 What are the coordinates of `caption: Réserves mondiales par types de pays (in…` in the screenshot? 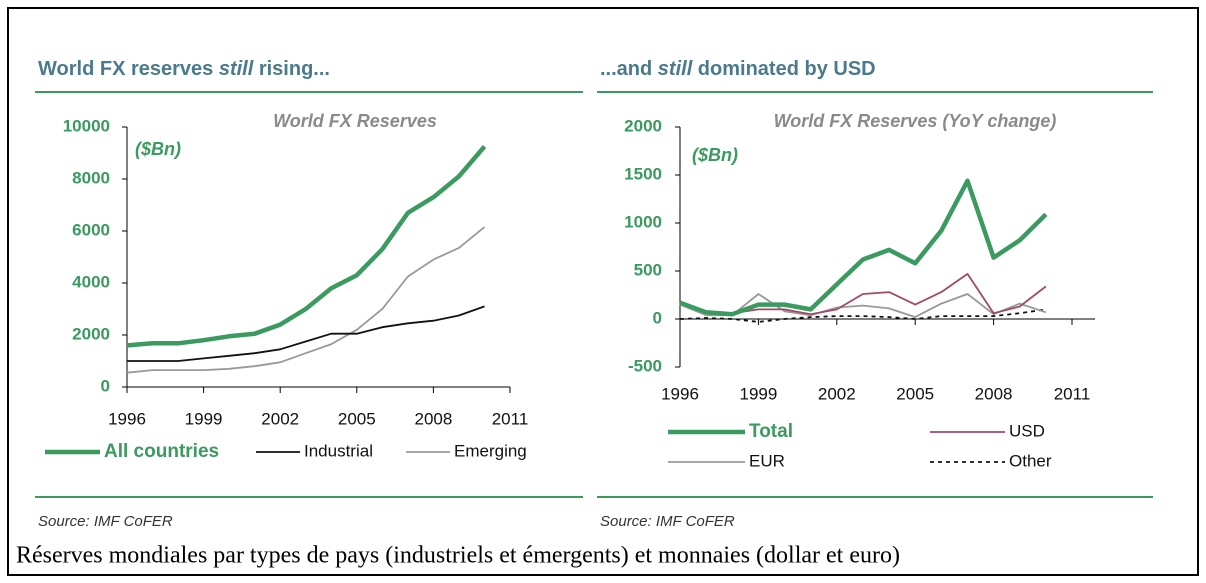 It's located at (458, 556).